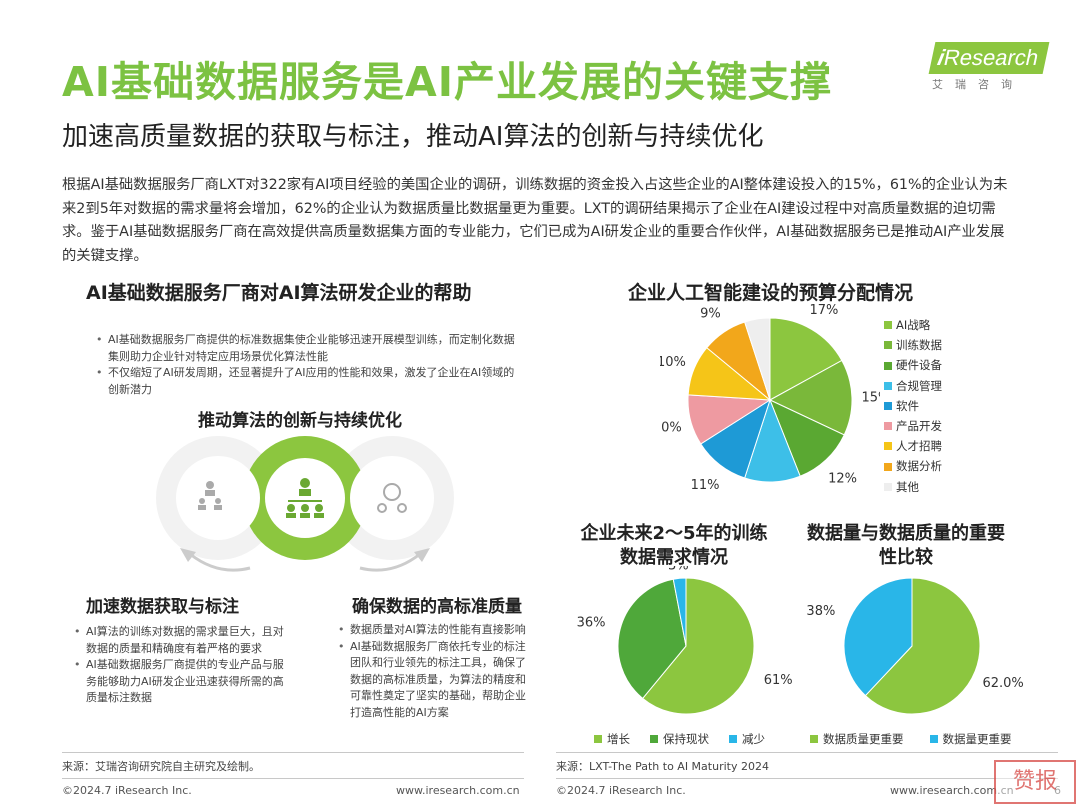  Describe the element at coordinates (991, 57) in the screenshot. I see `logo-text: Research` at that location.